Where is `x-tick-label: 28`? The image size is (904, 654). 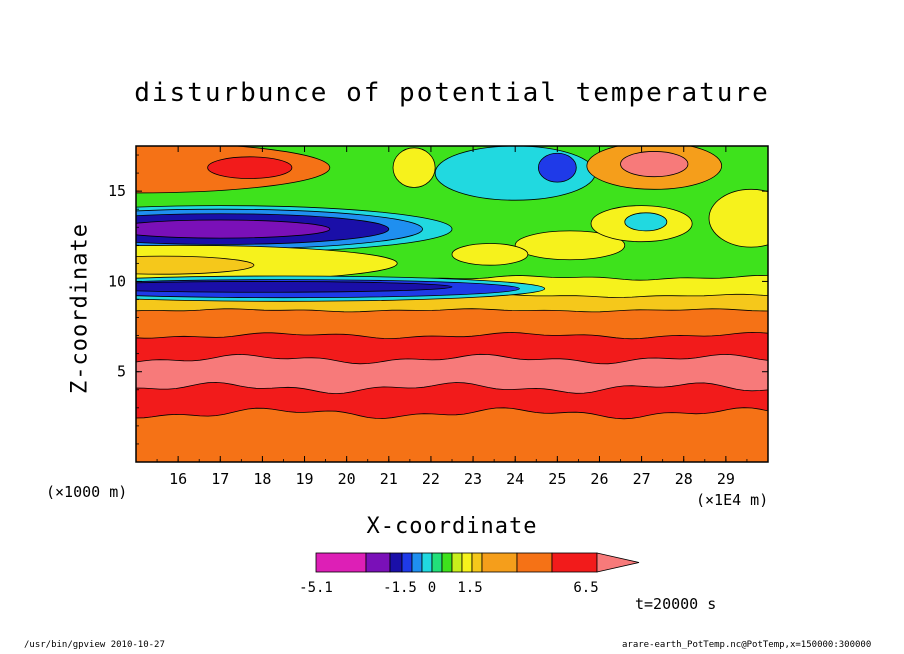
x-tick-label: 28 is located at coordinates (684, 479).